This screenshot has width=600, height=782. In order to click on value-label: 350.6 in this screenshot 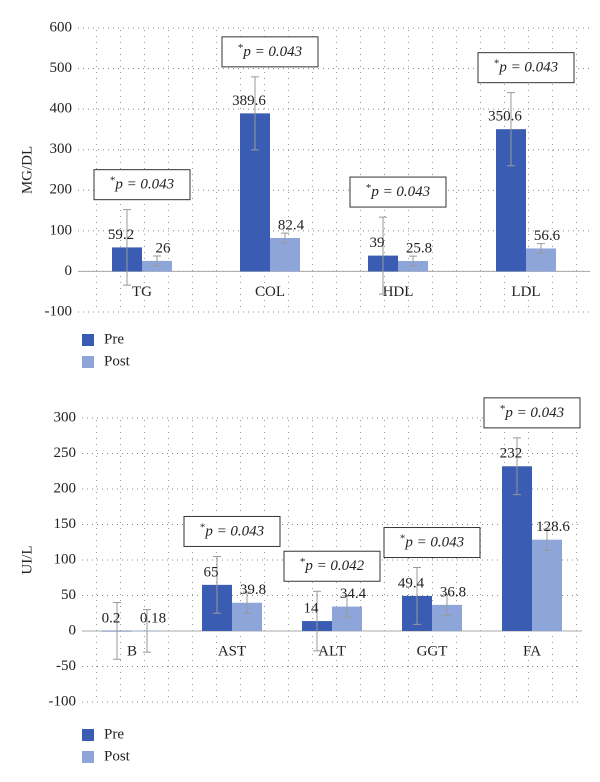, I will do `click(505, 117)`.